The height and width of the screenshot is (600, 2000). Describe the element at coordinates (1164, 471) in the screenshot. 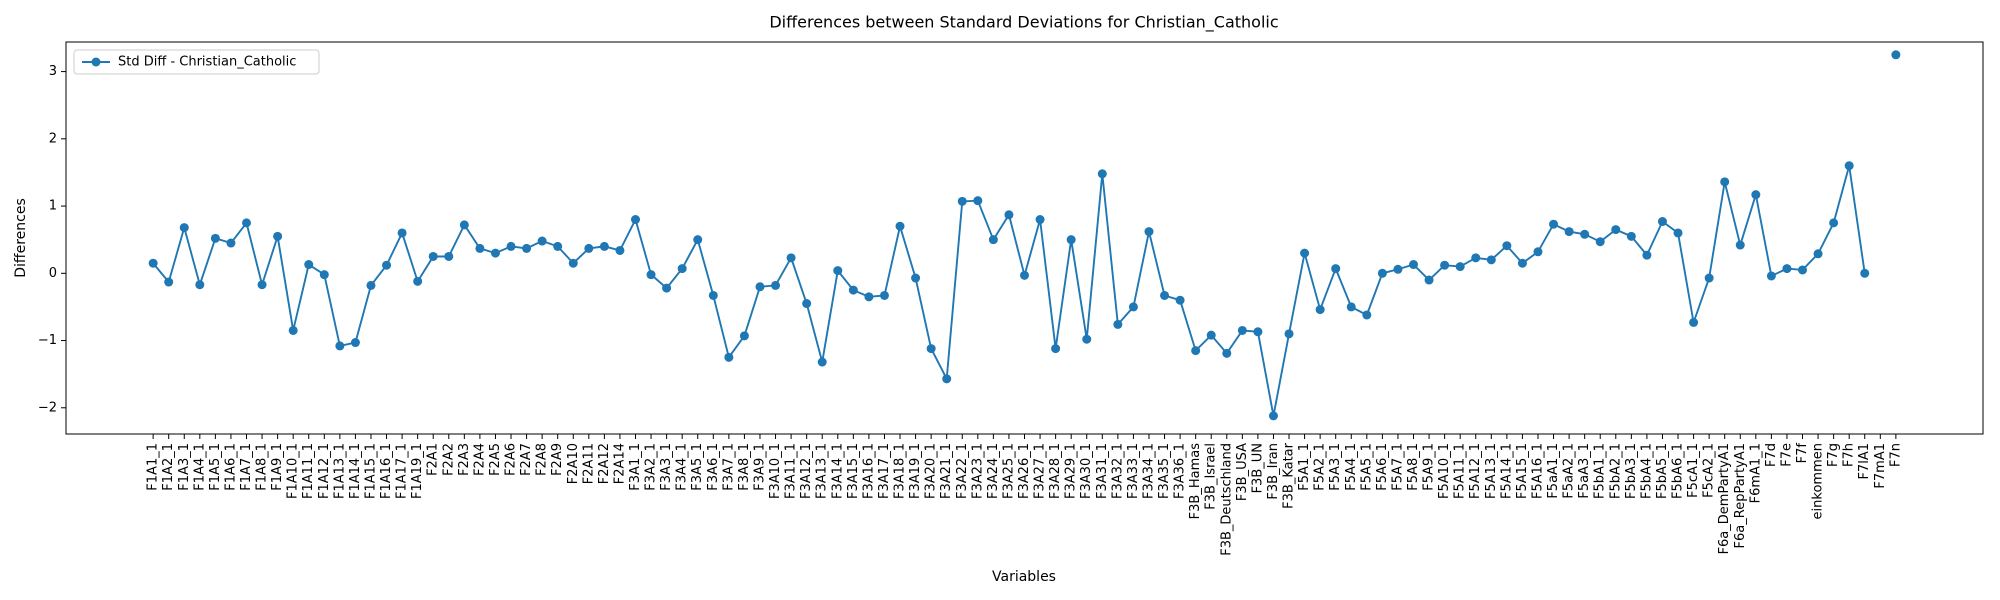

I see `x-tick-label: F3A35_1` at that location.